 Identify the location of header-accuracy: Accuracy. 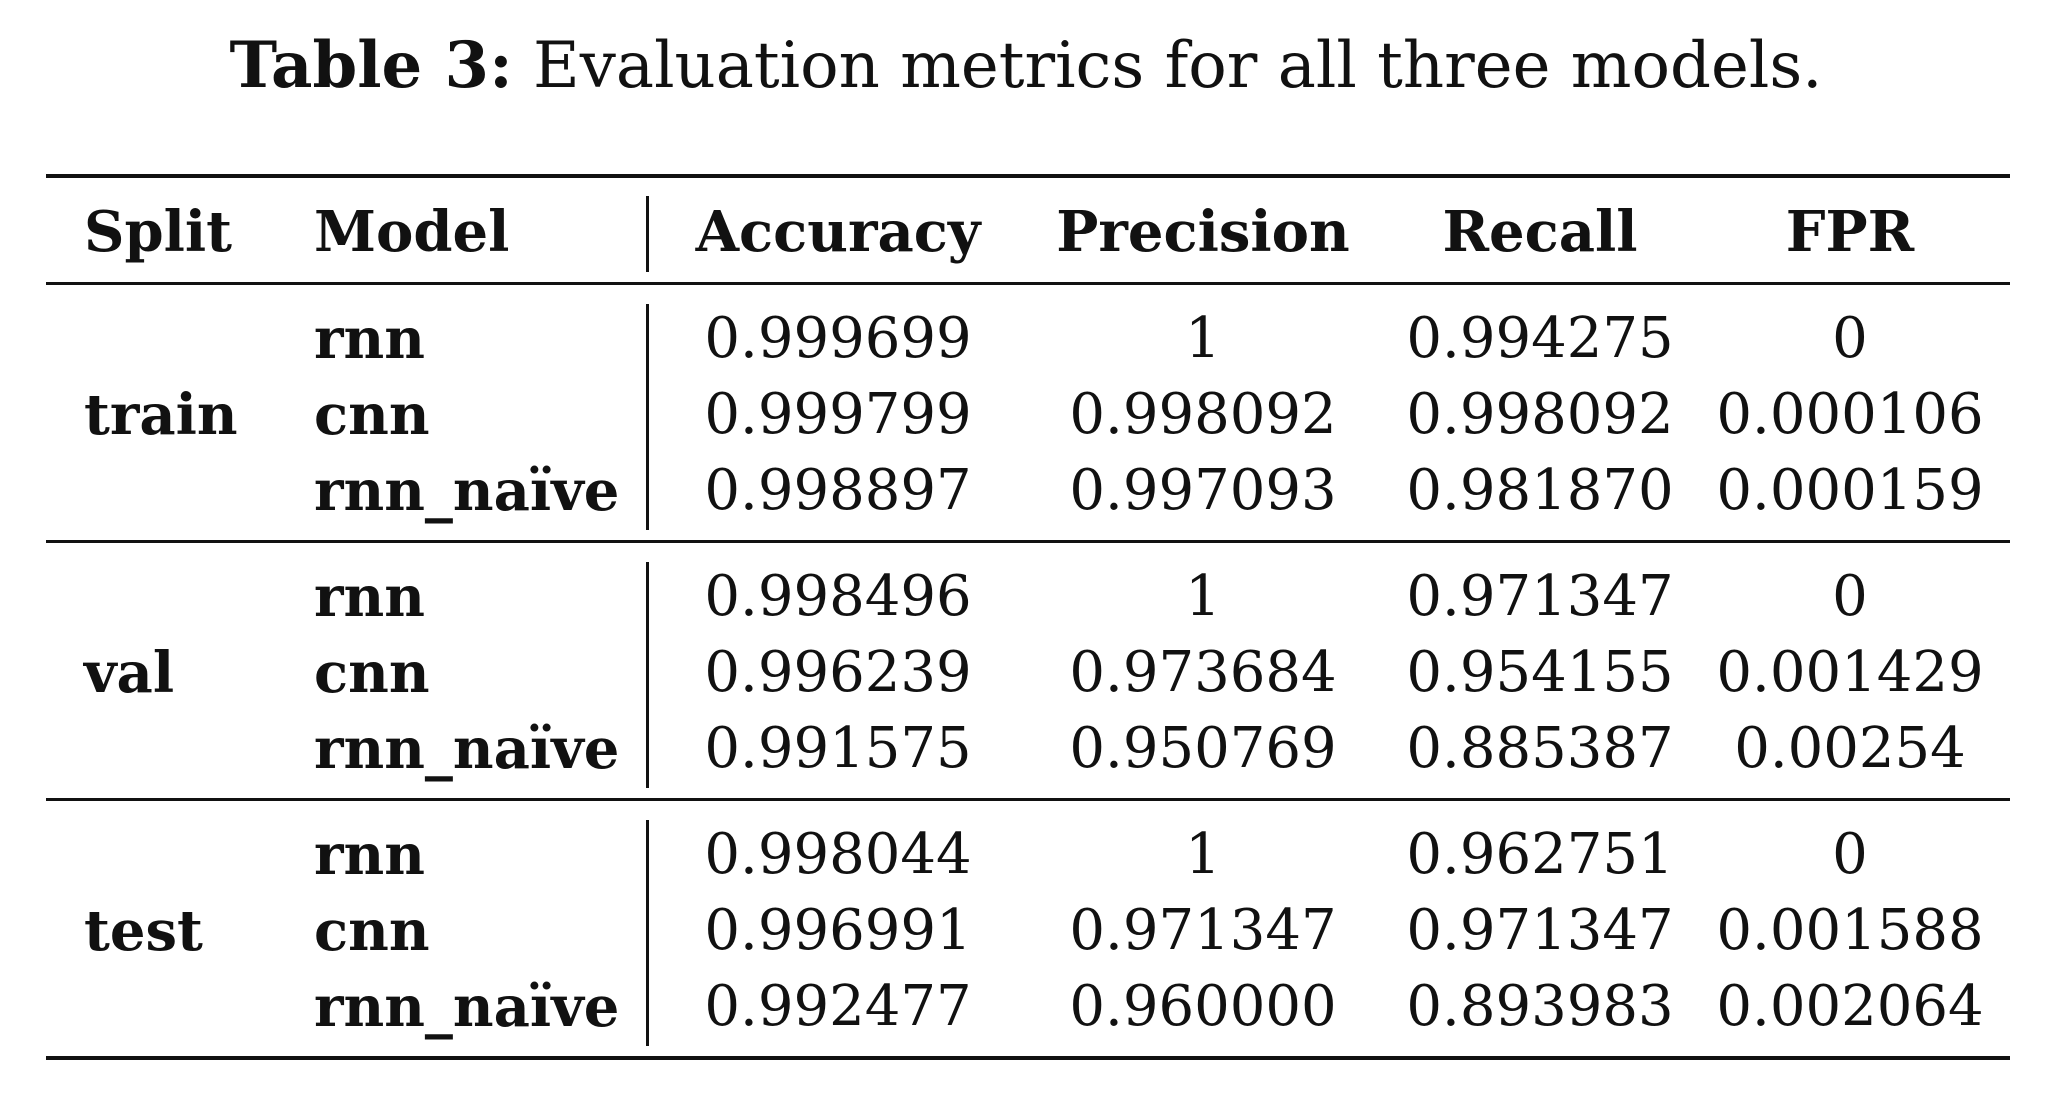
(838, 232).